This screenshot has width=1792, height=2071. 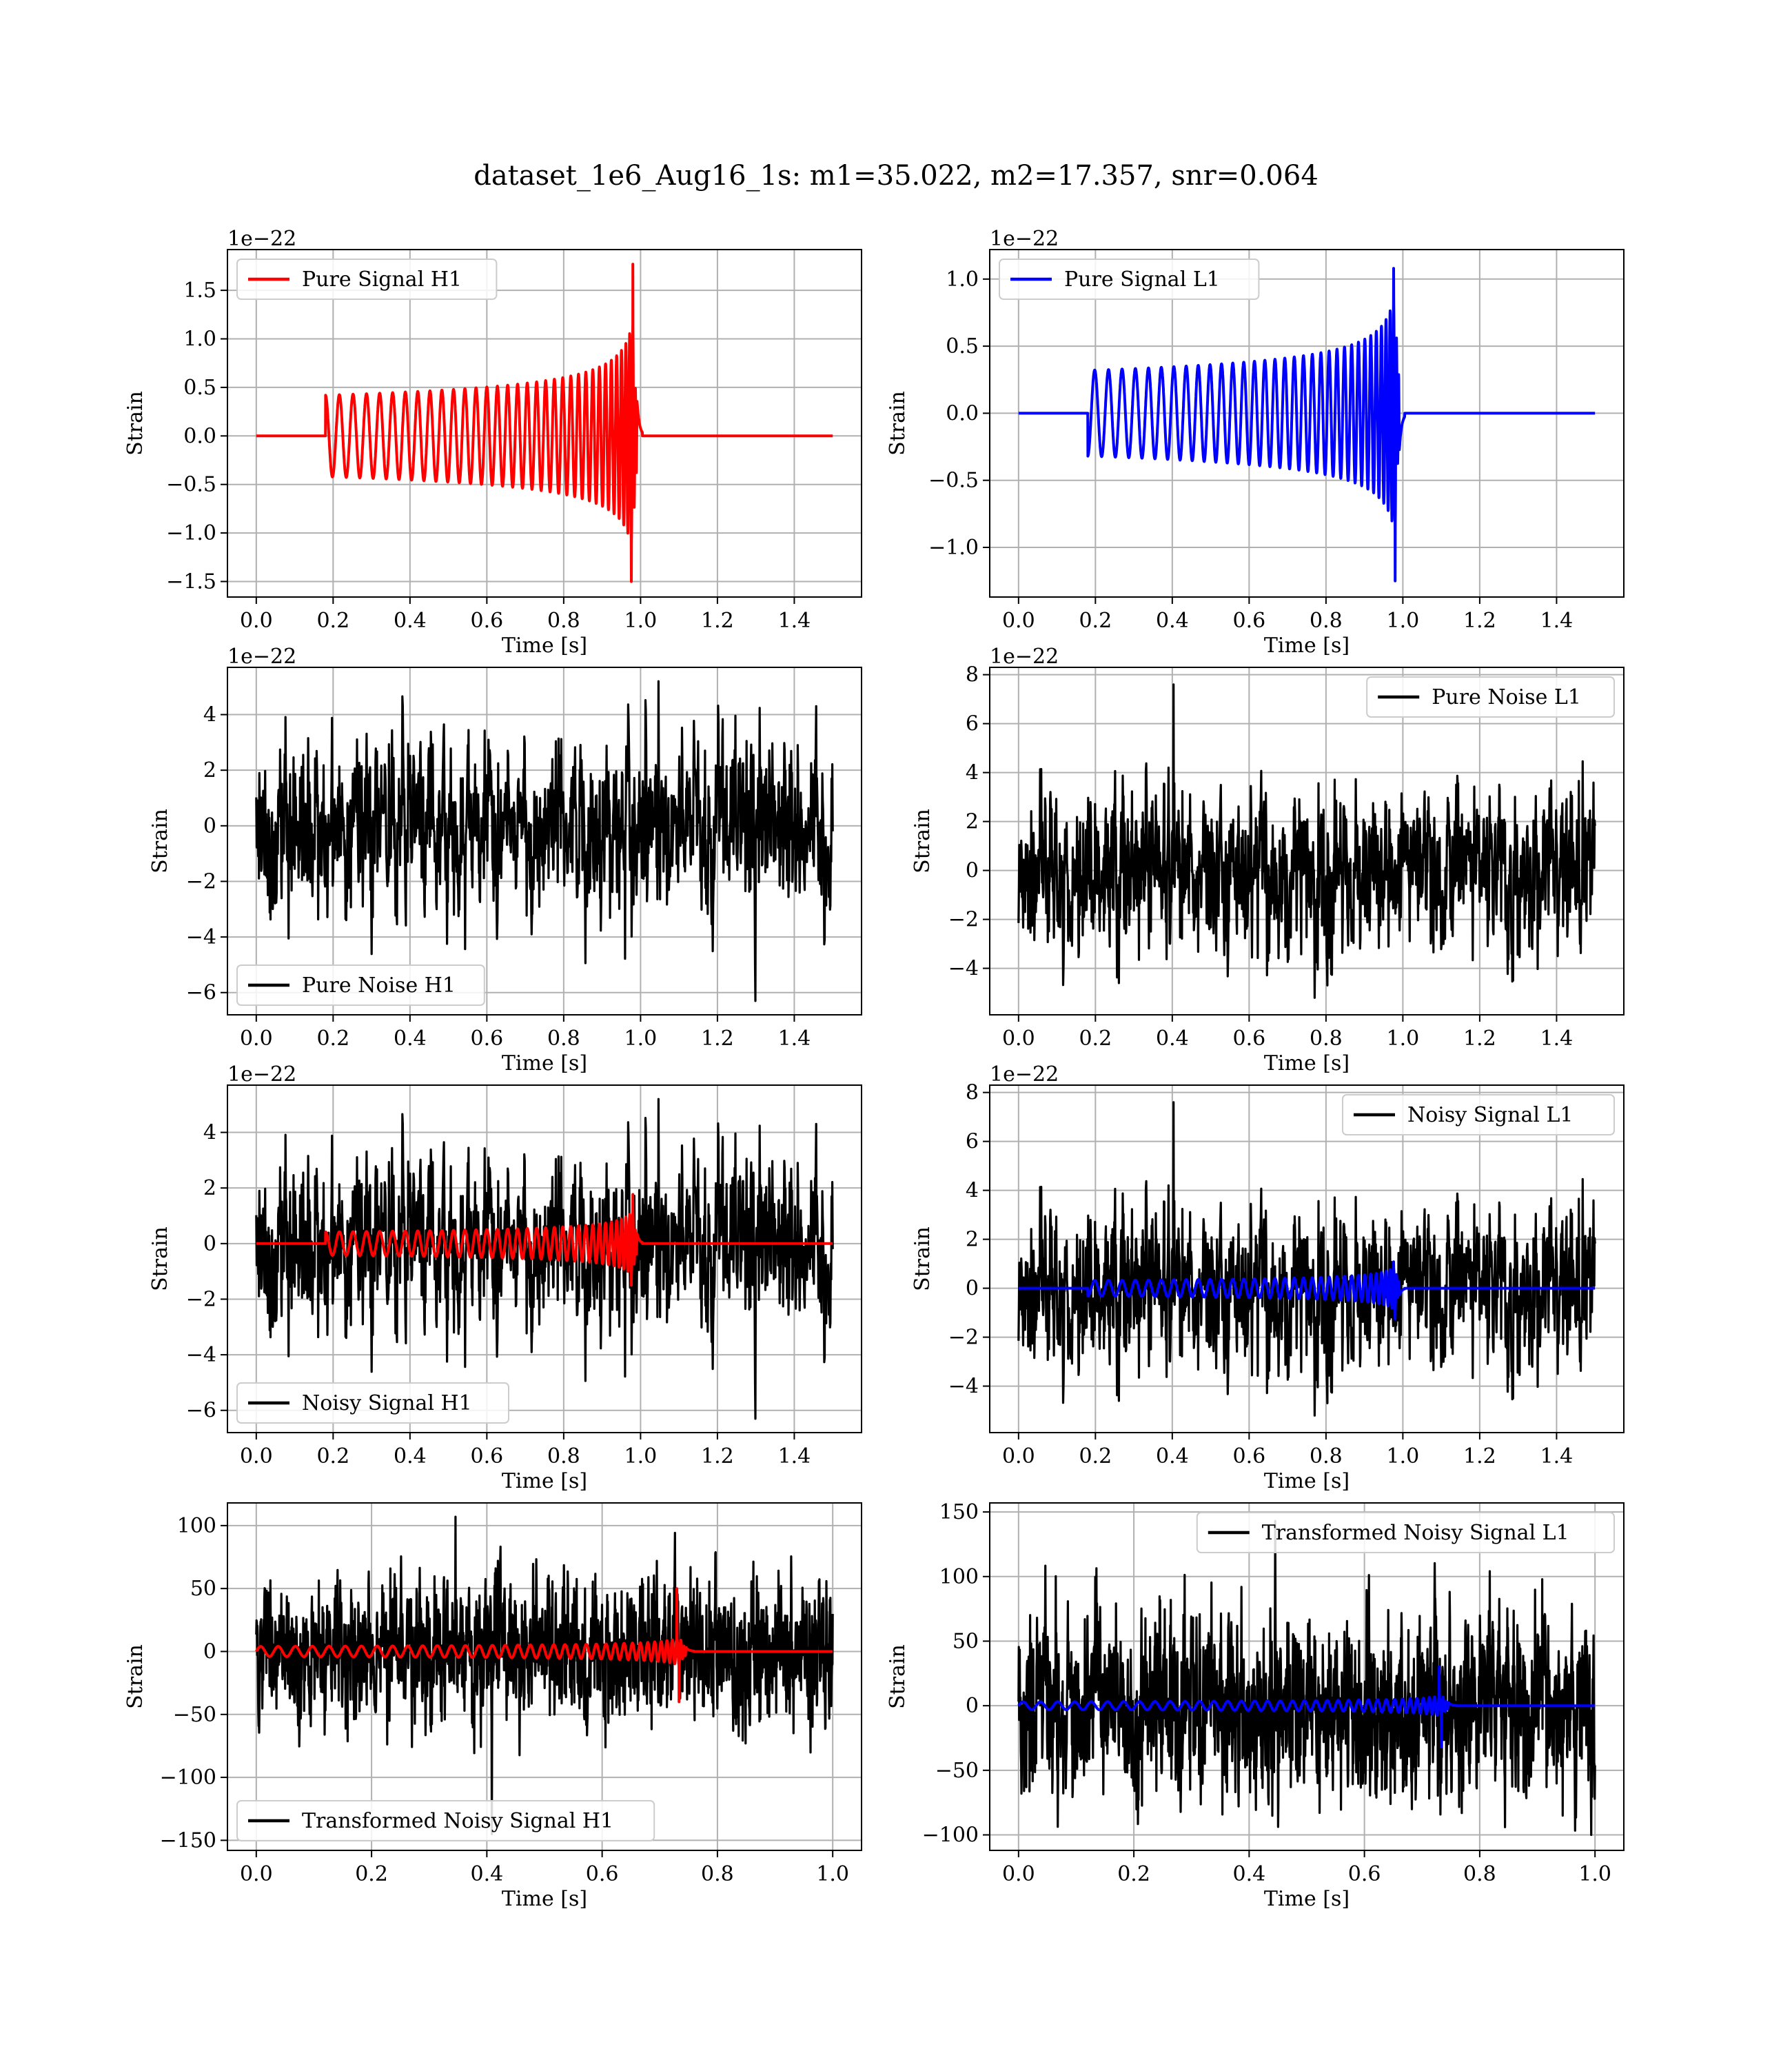 I want to click on grid, so click(x=544, y=423).